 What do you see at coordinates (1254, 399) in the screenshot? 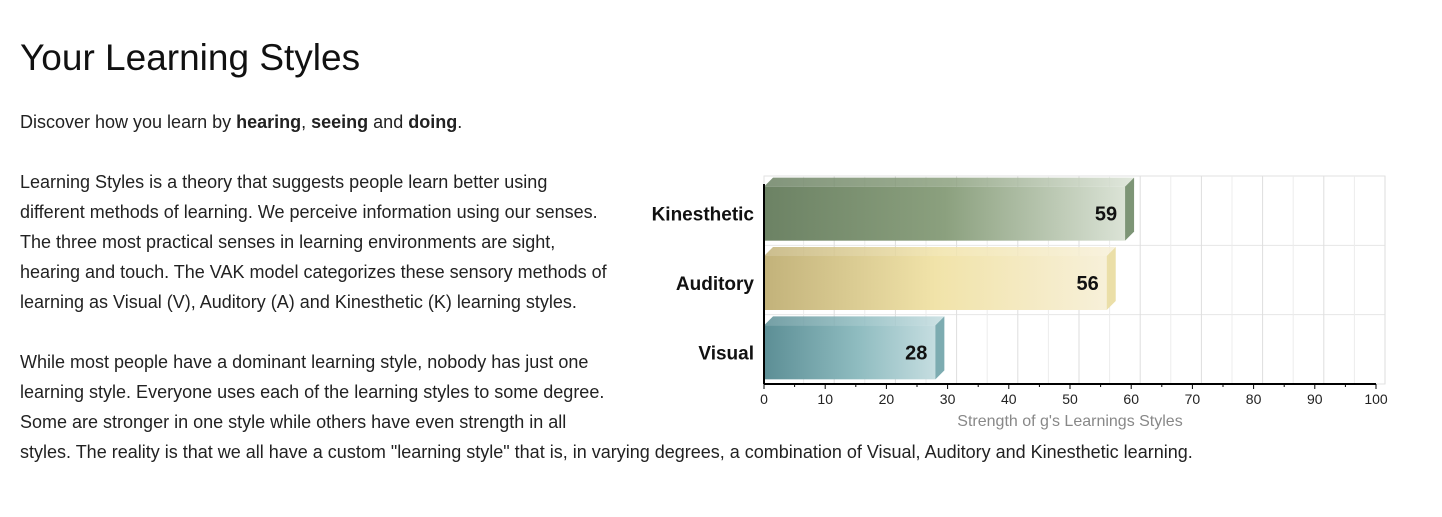
I see `x-tick-label: 80` at bounding box center [1254, 399].